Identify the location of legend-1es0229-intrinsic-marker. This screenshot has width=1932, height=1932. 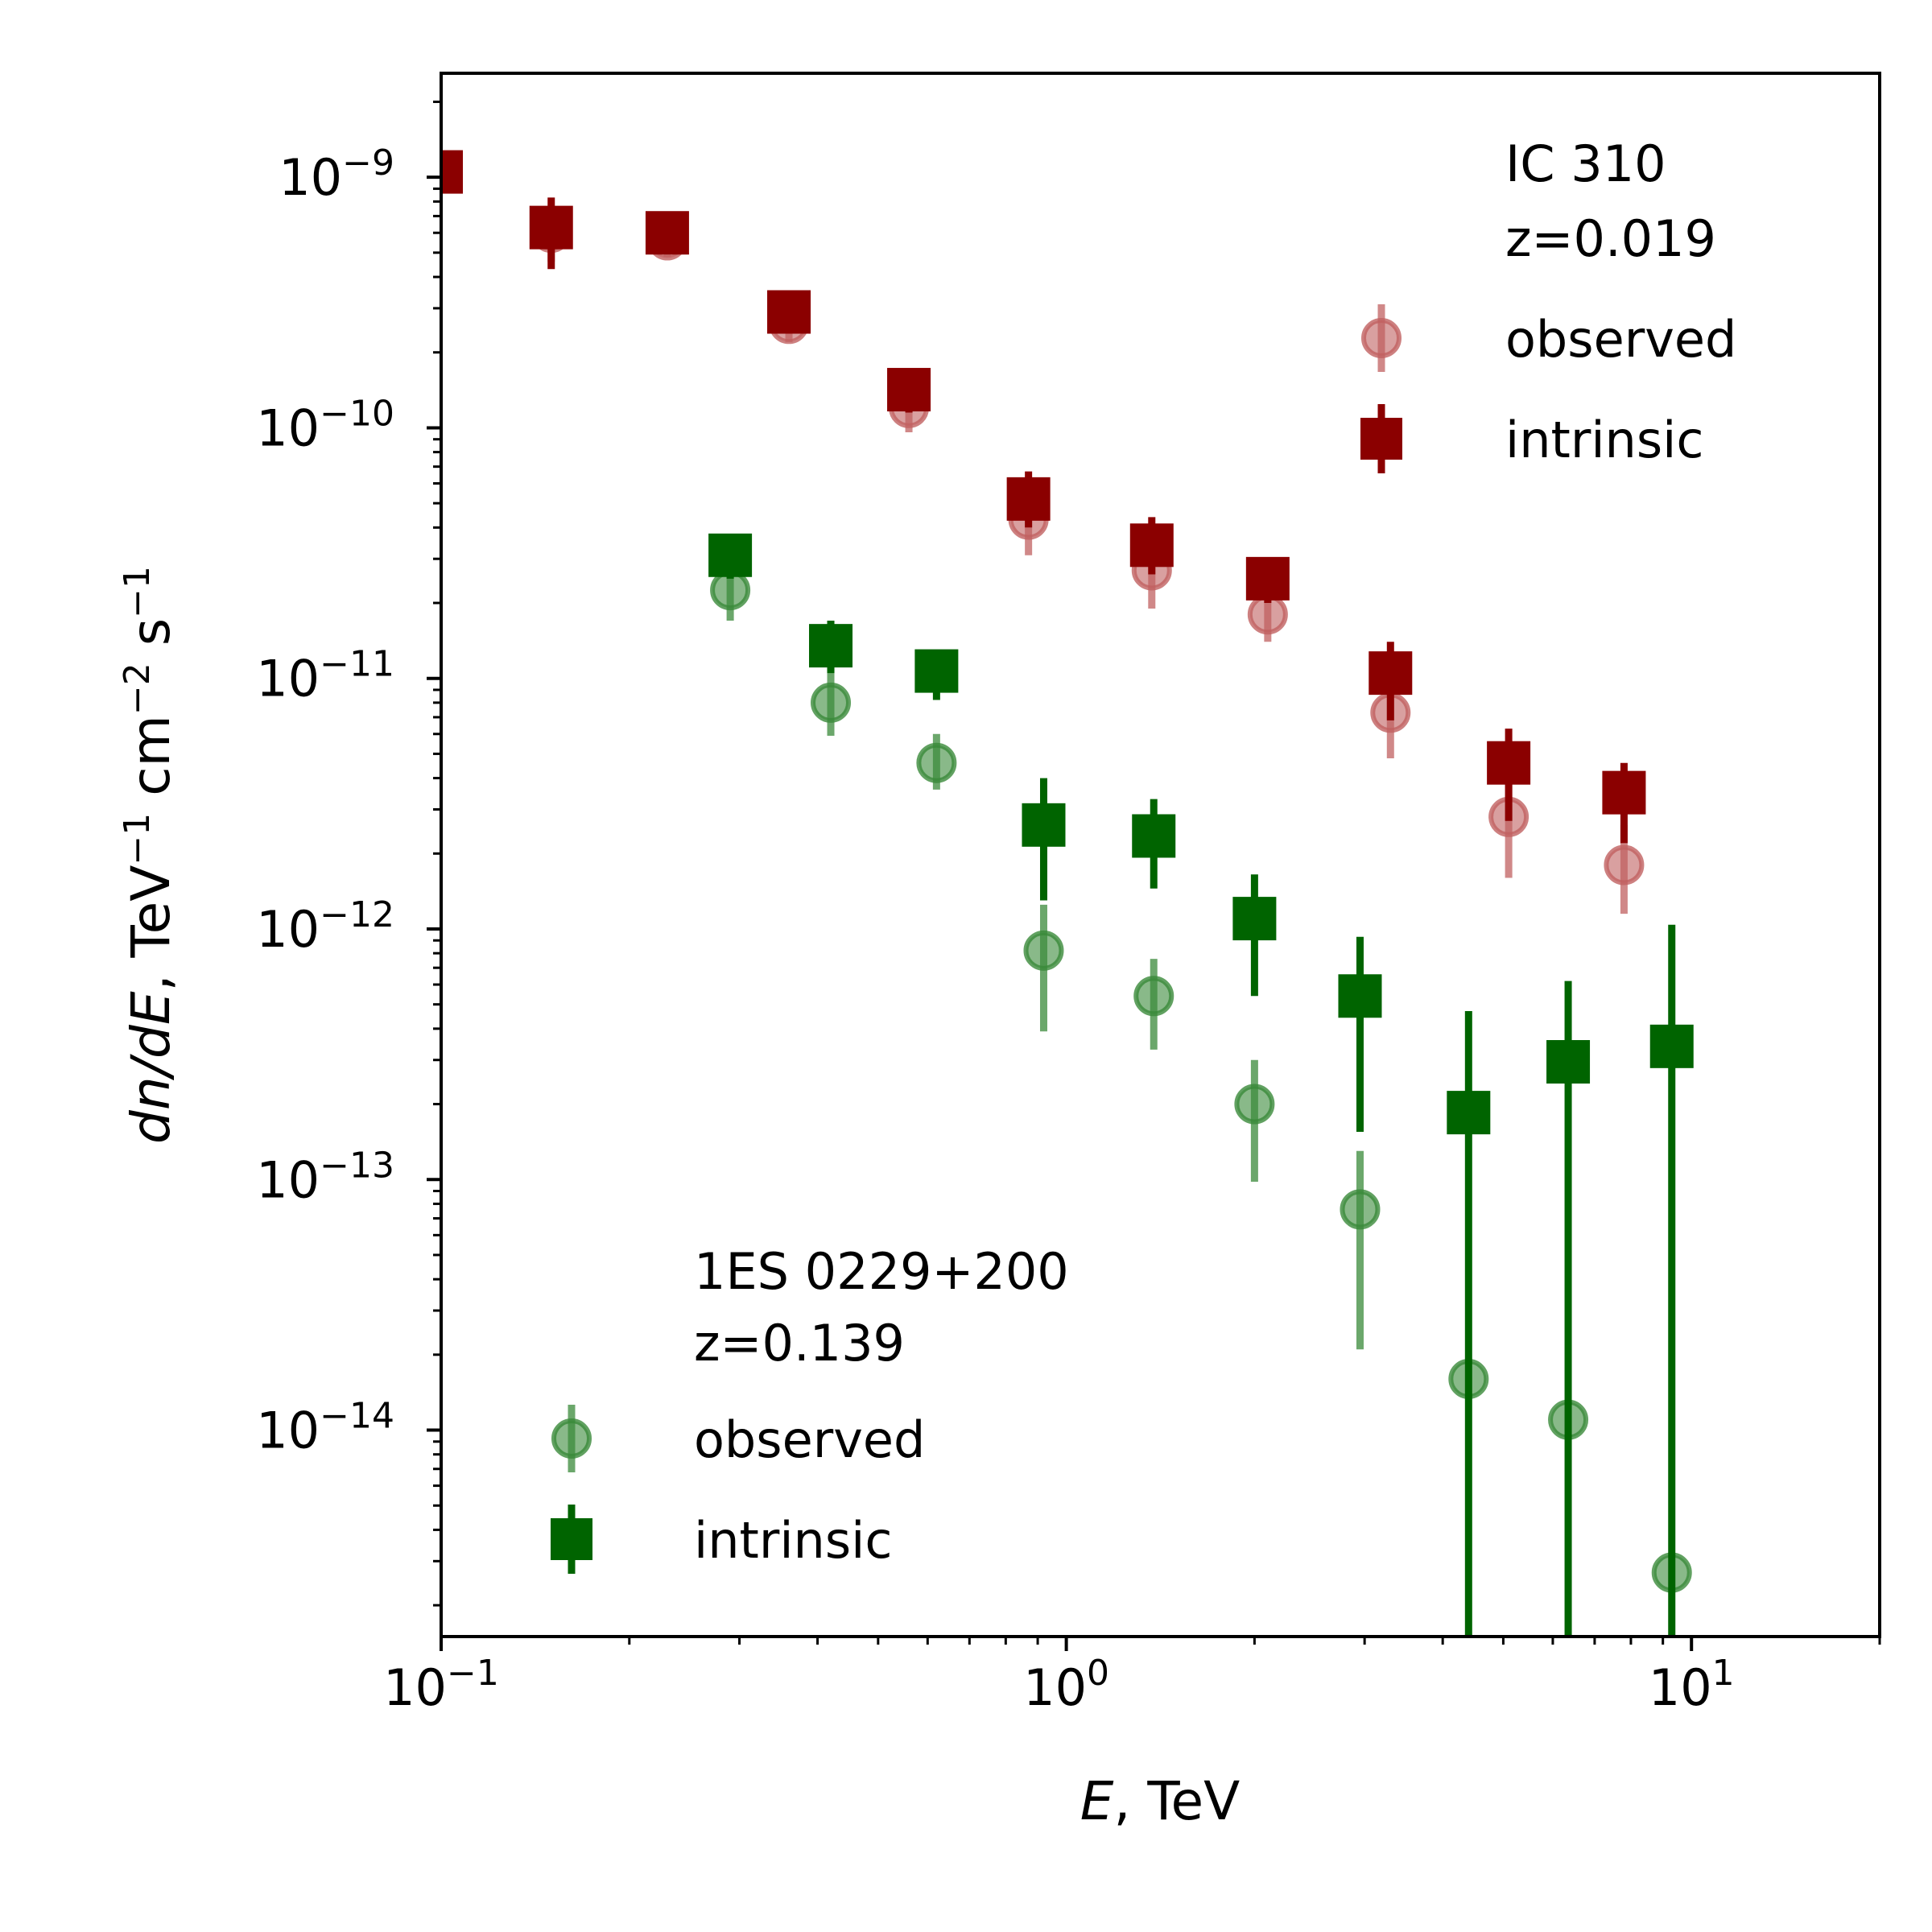
(571, 1539).